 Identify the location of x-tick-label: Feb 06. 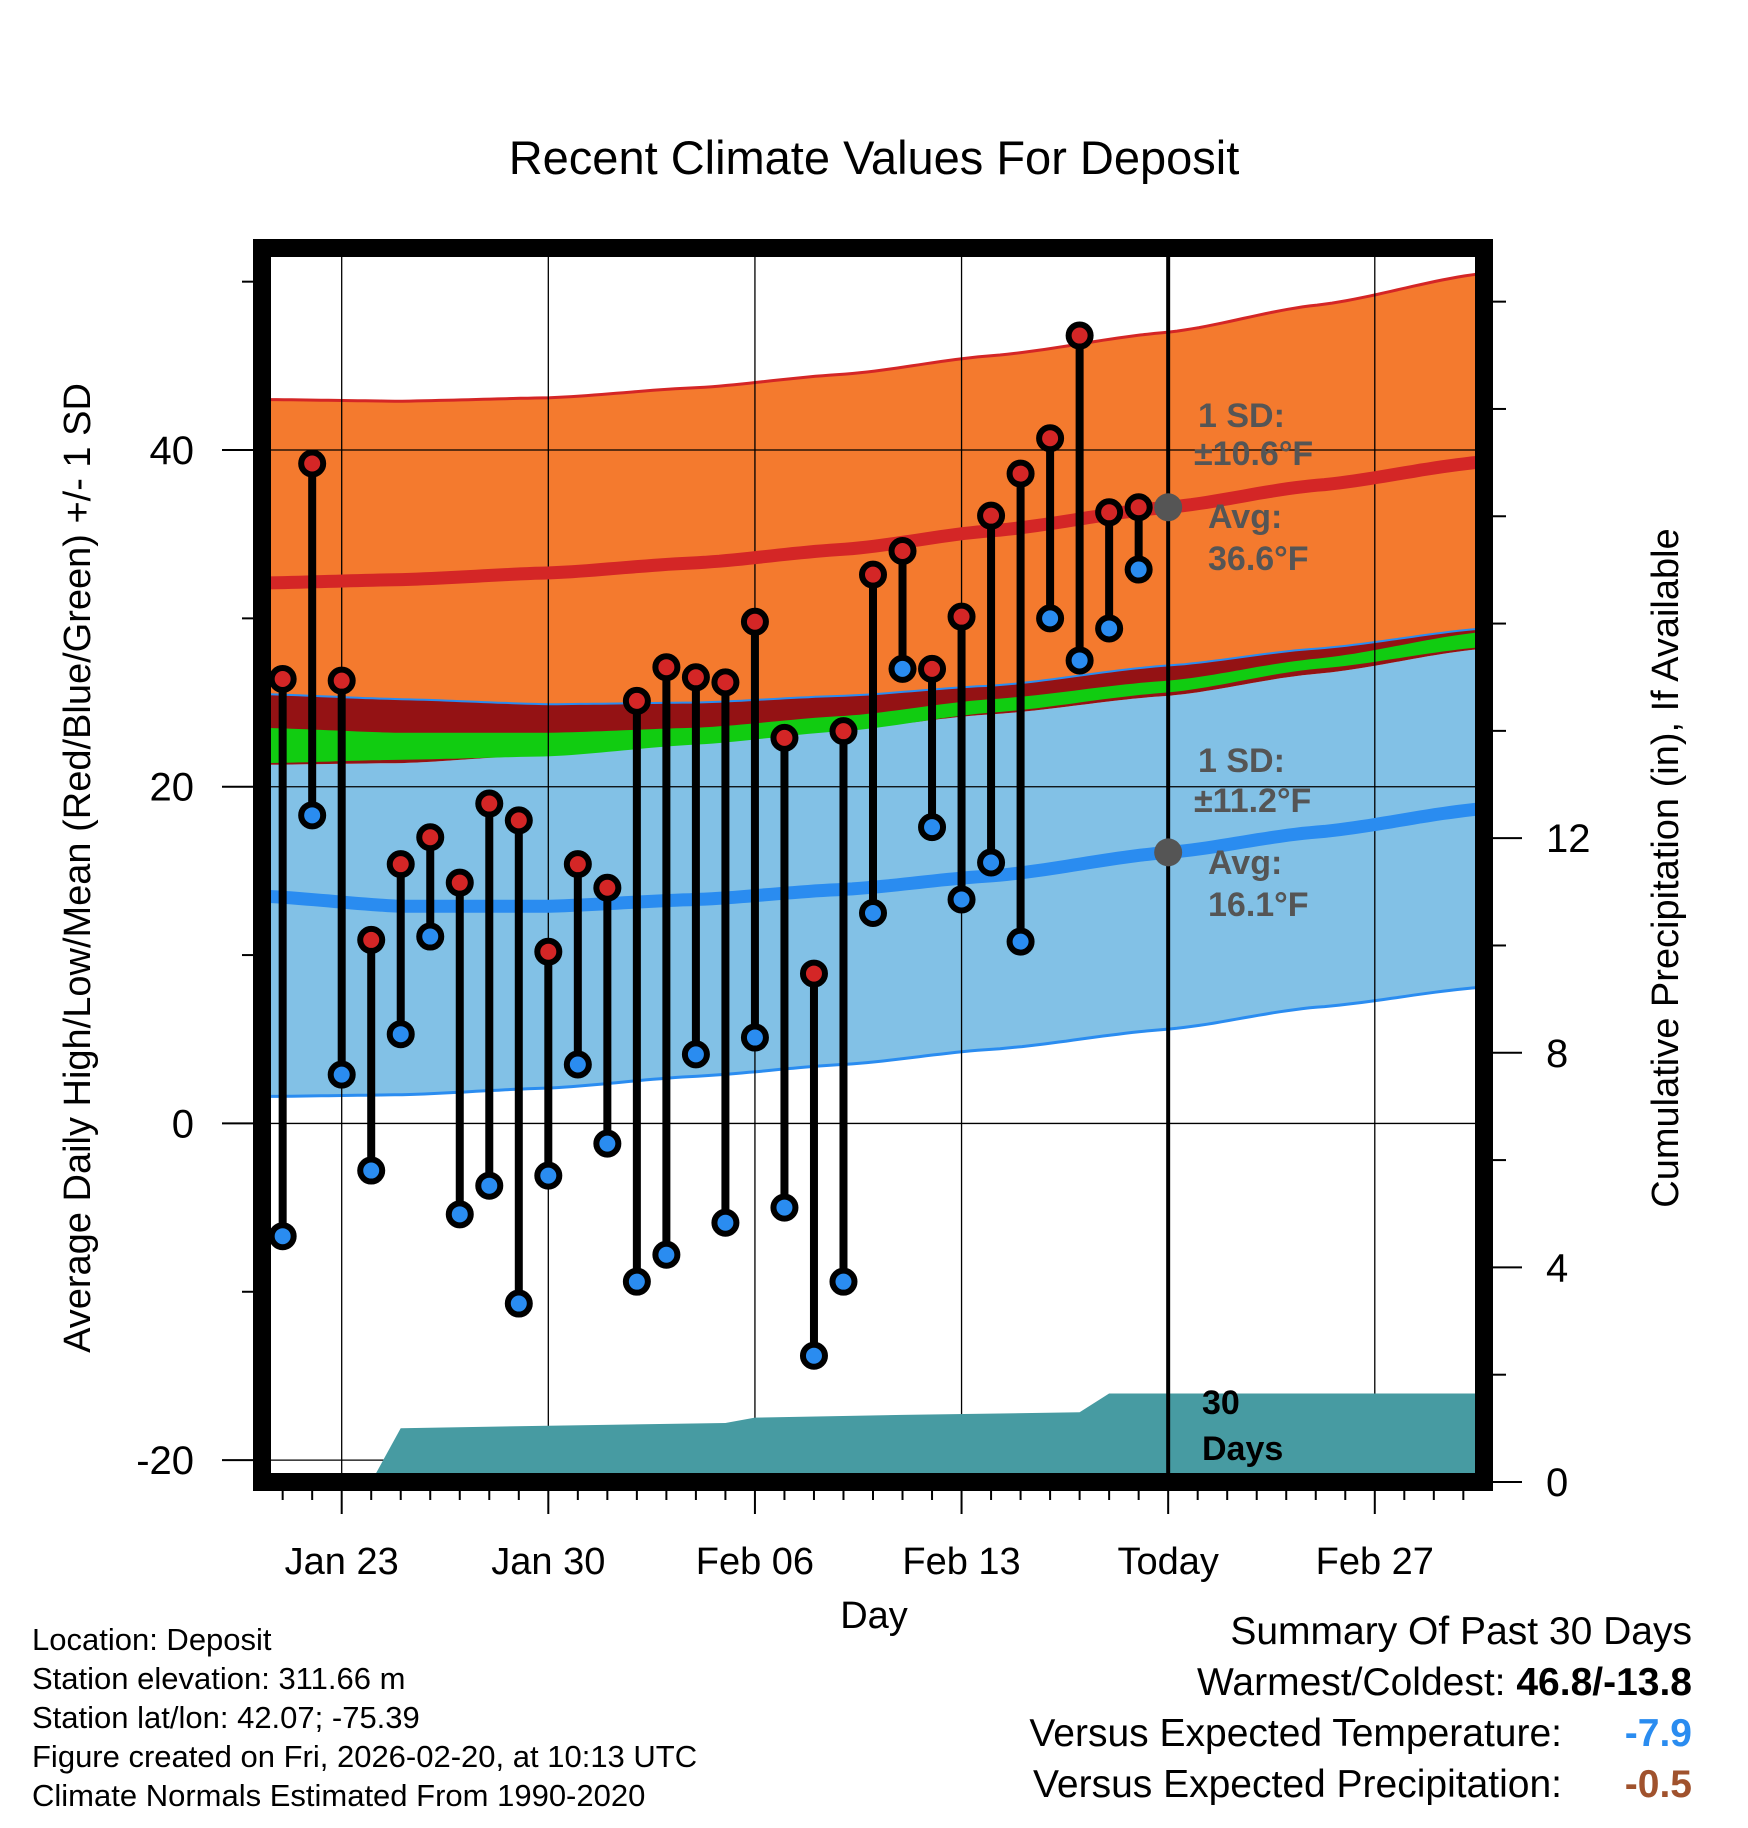
(755, 1562).